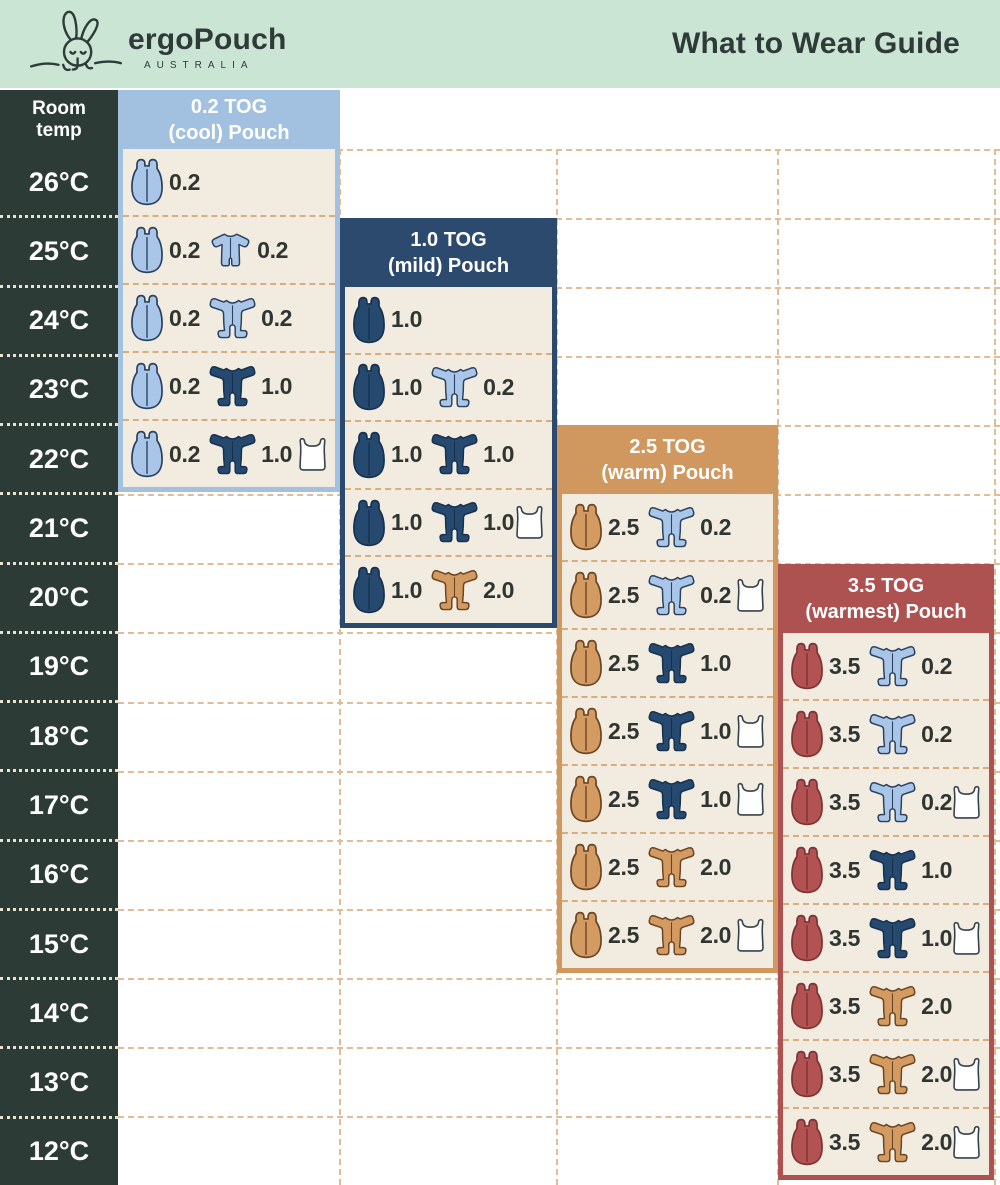 This screenshot has height=1185, width=1000. What do you see at coordinates (886, 598) in the screenshot?
I see `panel-35-tog-header: 3.5 TOG (warmest) Pouch` at bounding box center [886, 598].